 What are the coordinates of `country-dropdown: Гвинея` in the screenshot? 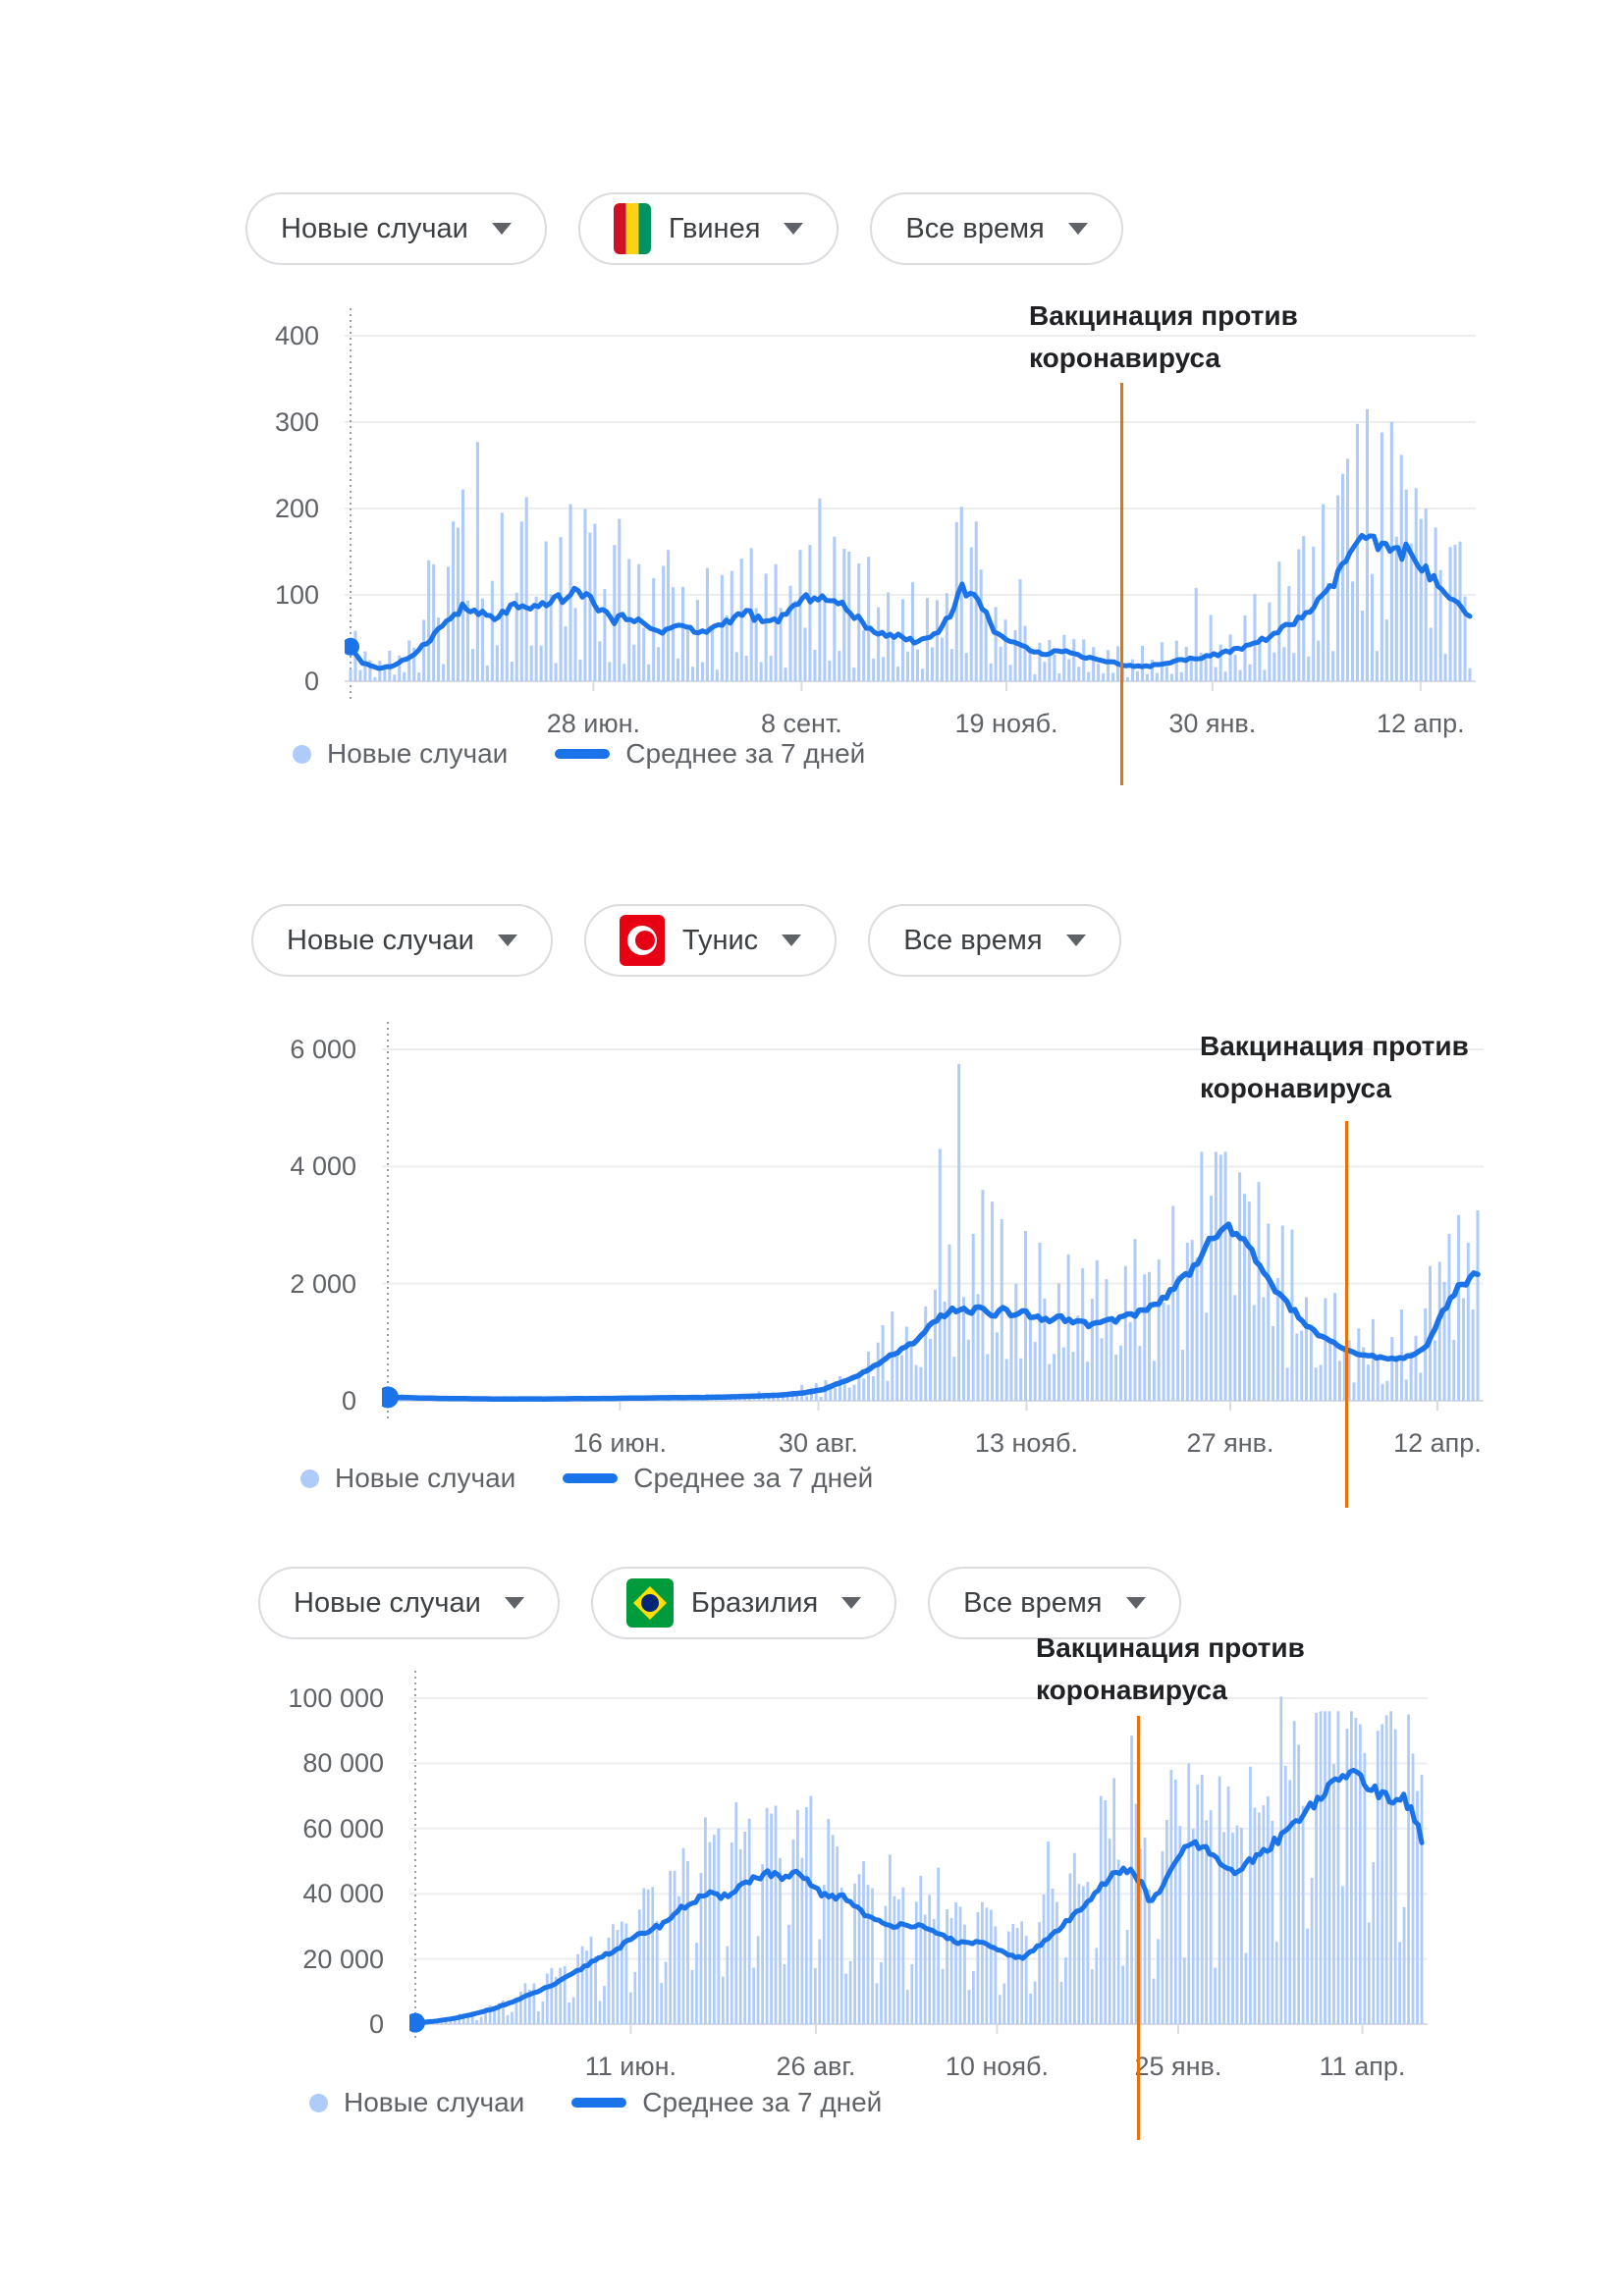 It's located at (708, 228).